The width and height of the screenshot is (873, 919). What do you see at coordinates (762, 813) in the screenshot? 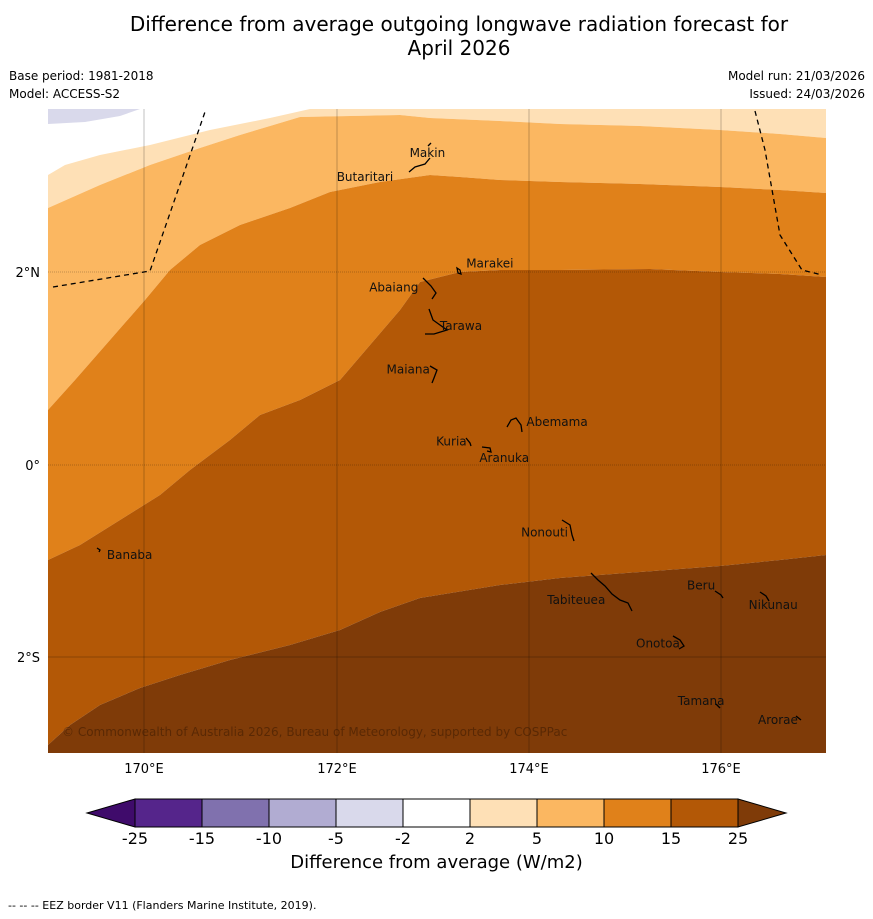
I see `colorbar-extend-high` at bounding box center [762, 813].